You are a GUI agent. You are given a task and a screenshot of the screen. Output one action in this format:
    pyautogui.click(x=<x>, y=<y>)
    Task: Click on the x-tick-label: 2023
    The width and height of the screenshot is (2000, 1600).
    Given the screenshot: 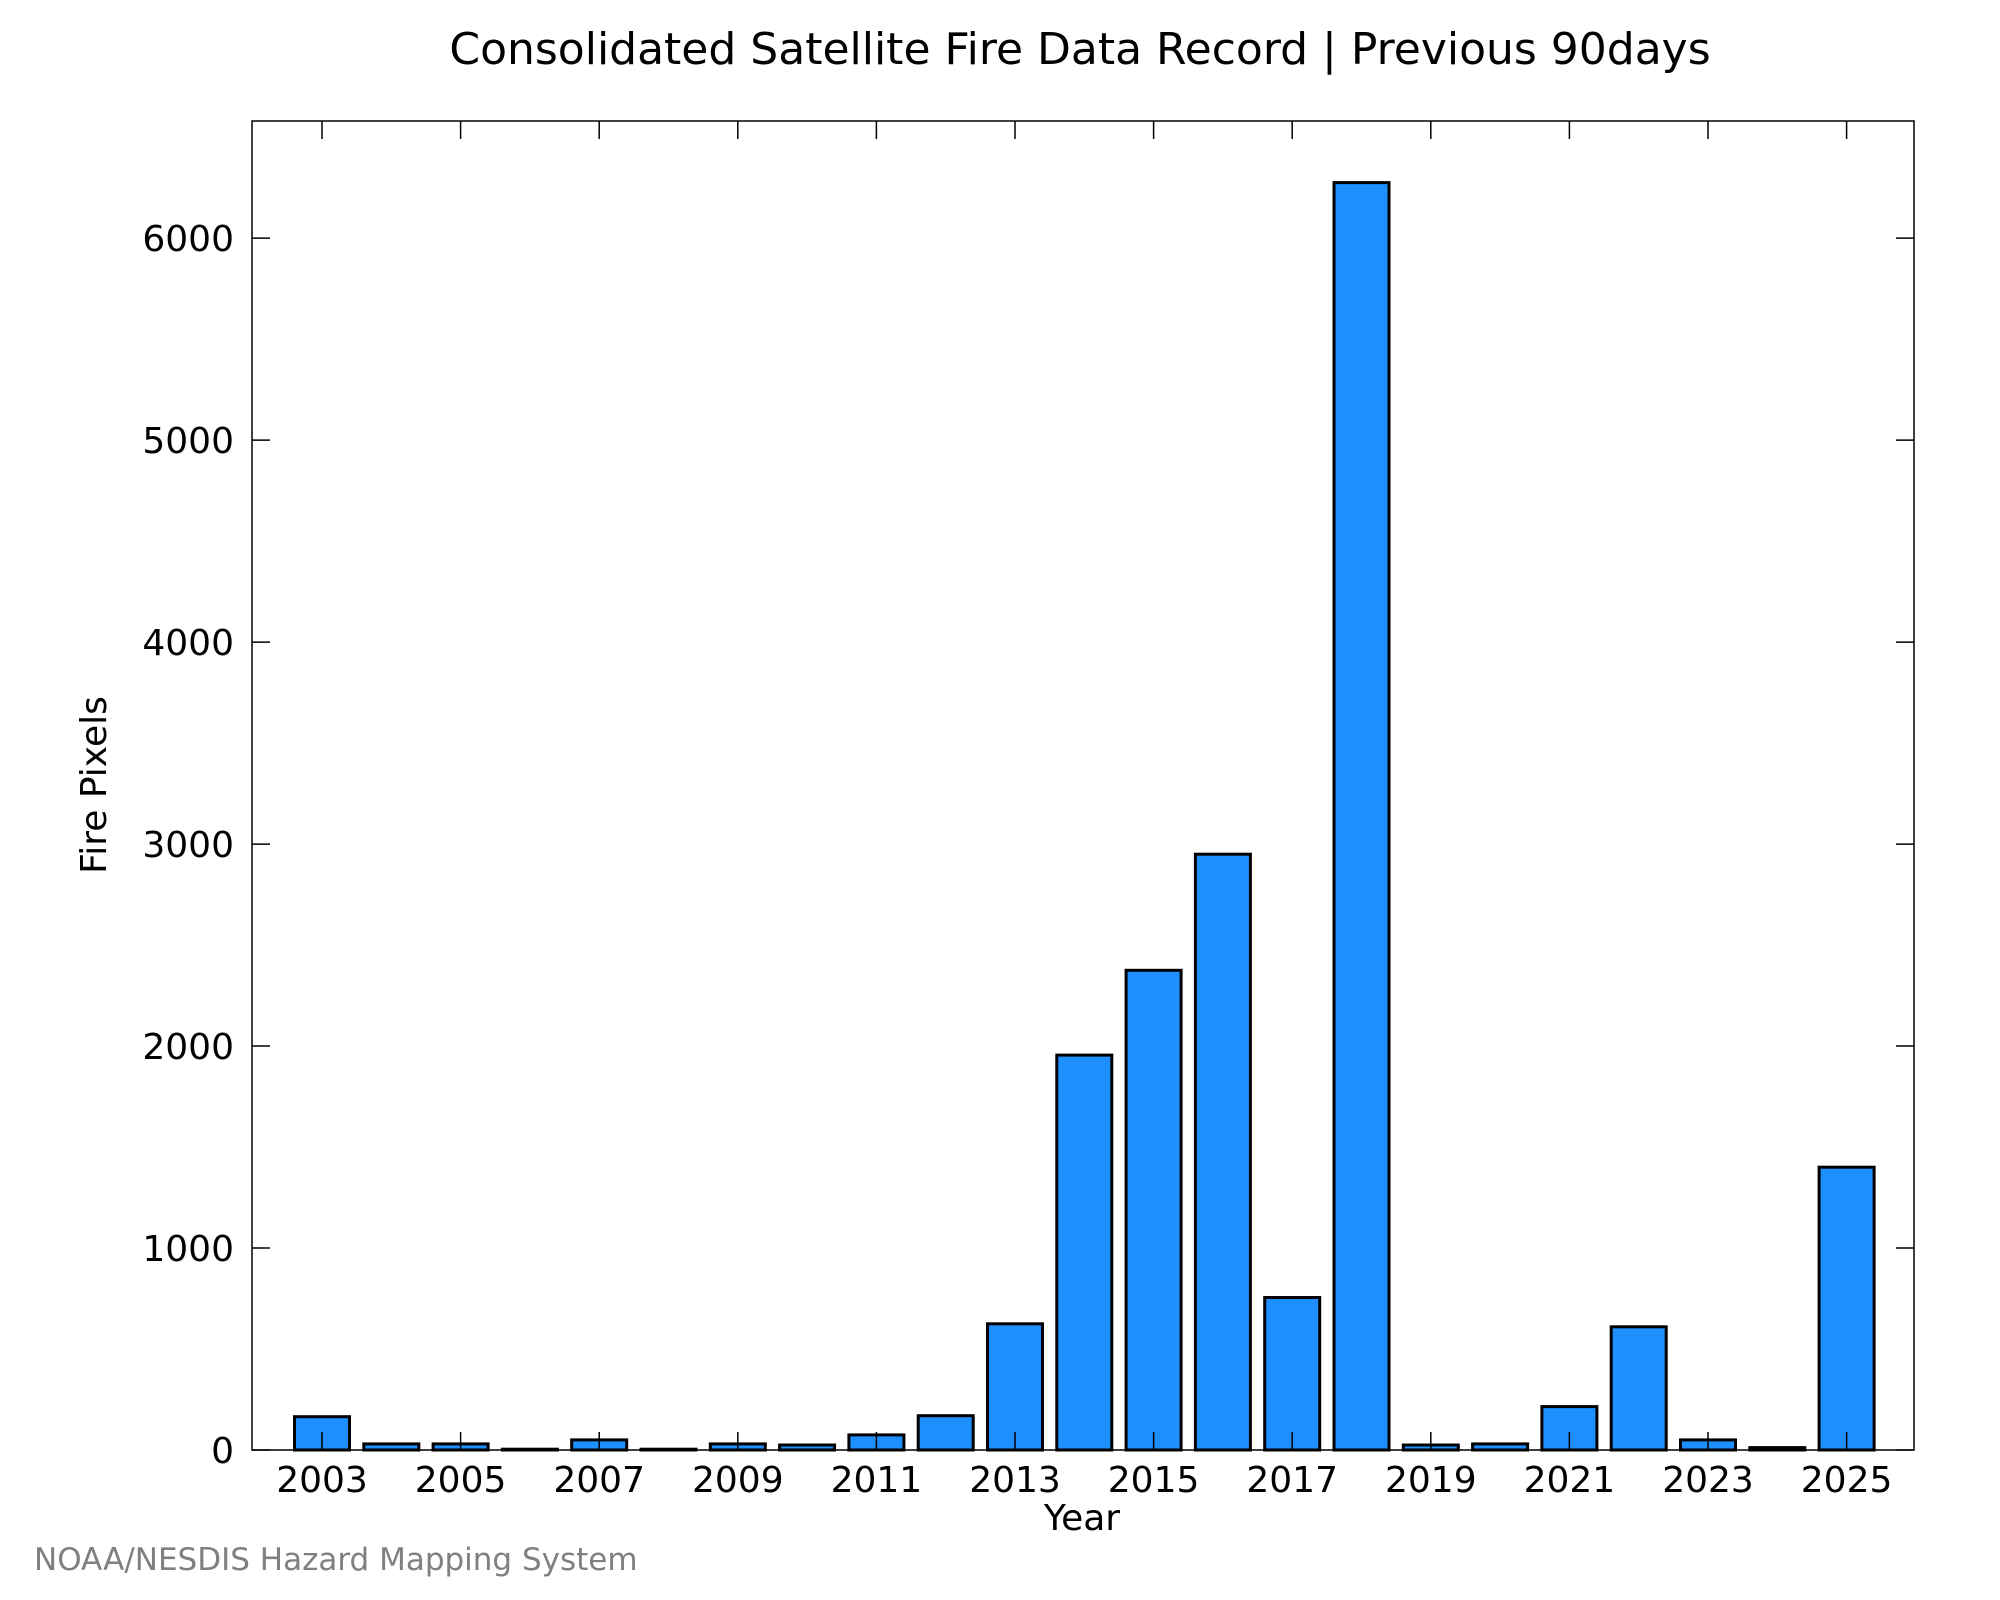 What is the action you would take?
    pyautogui.click(x=1708, y=1480)
    